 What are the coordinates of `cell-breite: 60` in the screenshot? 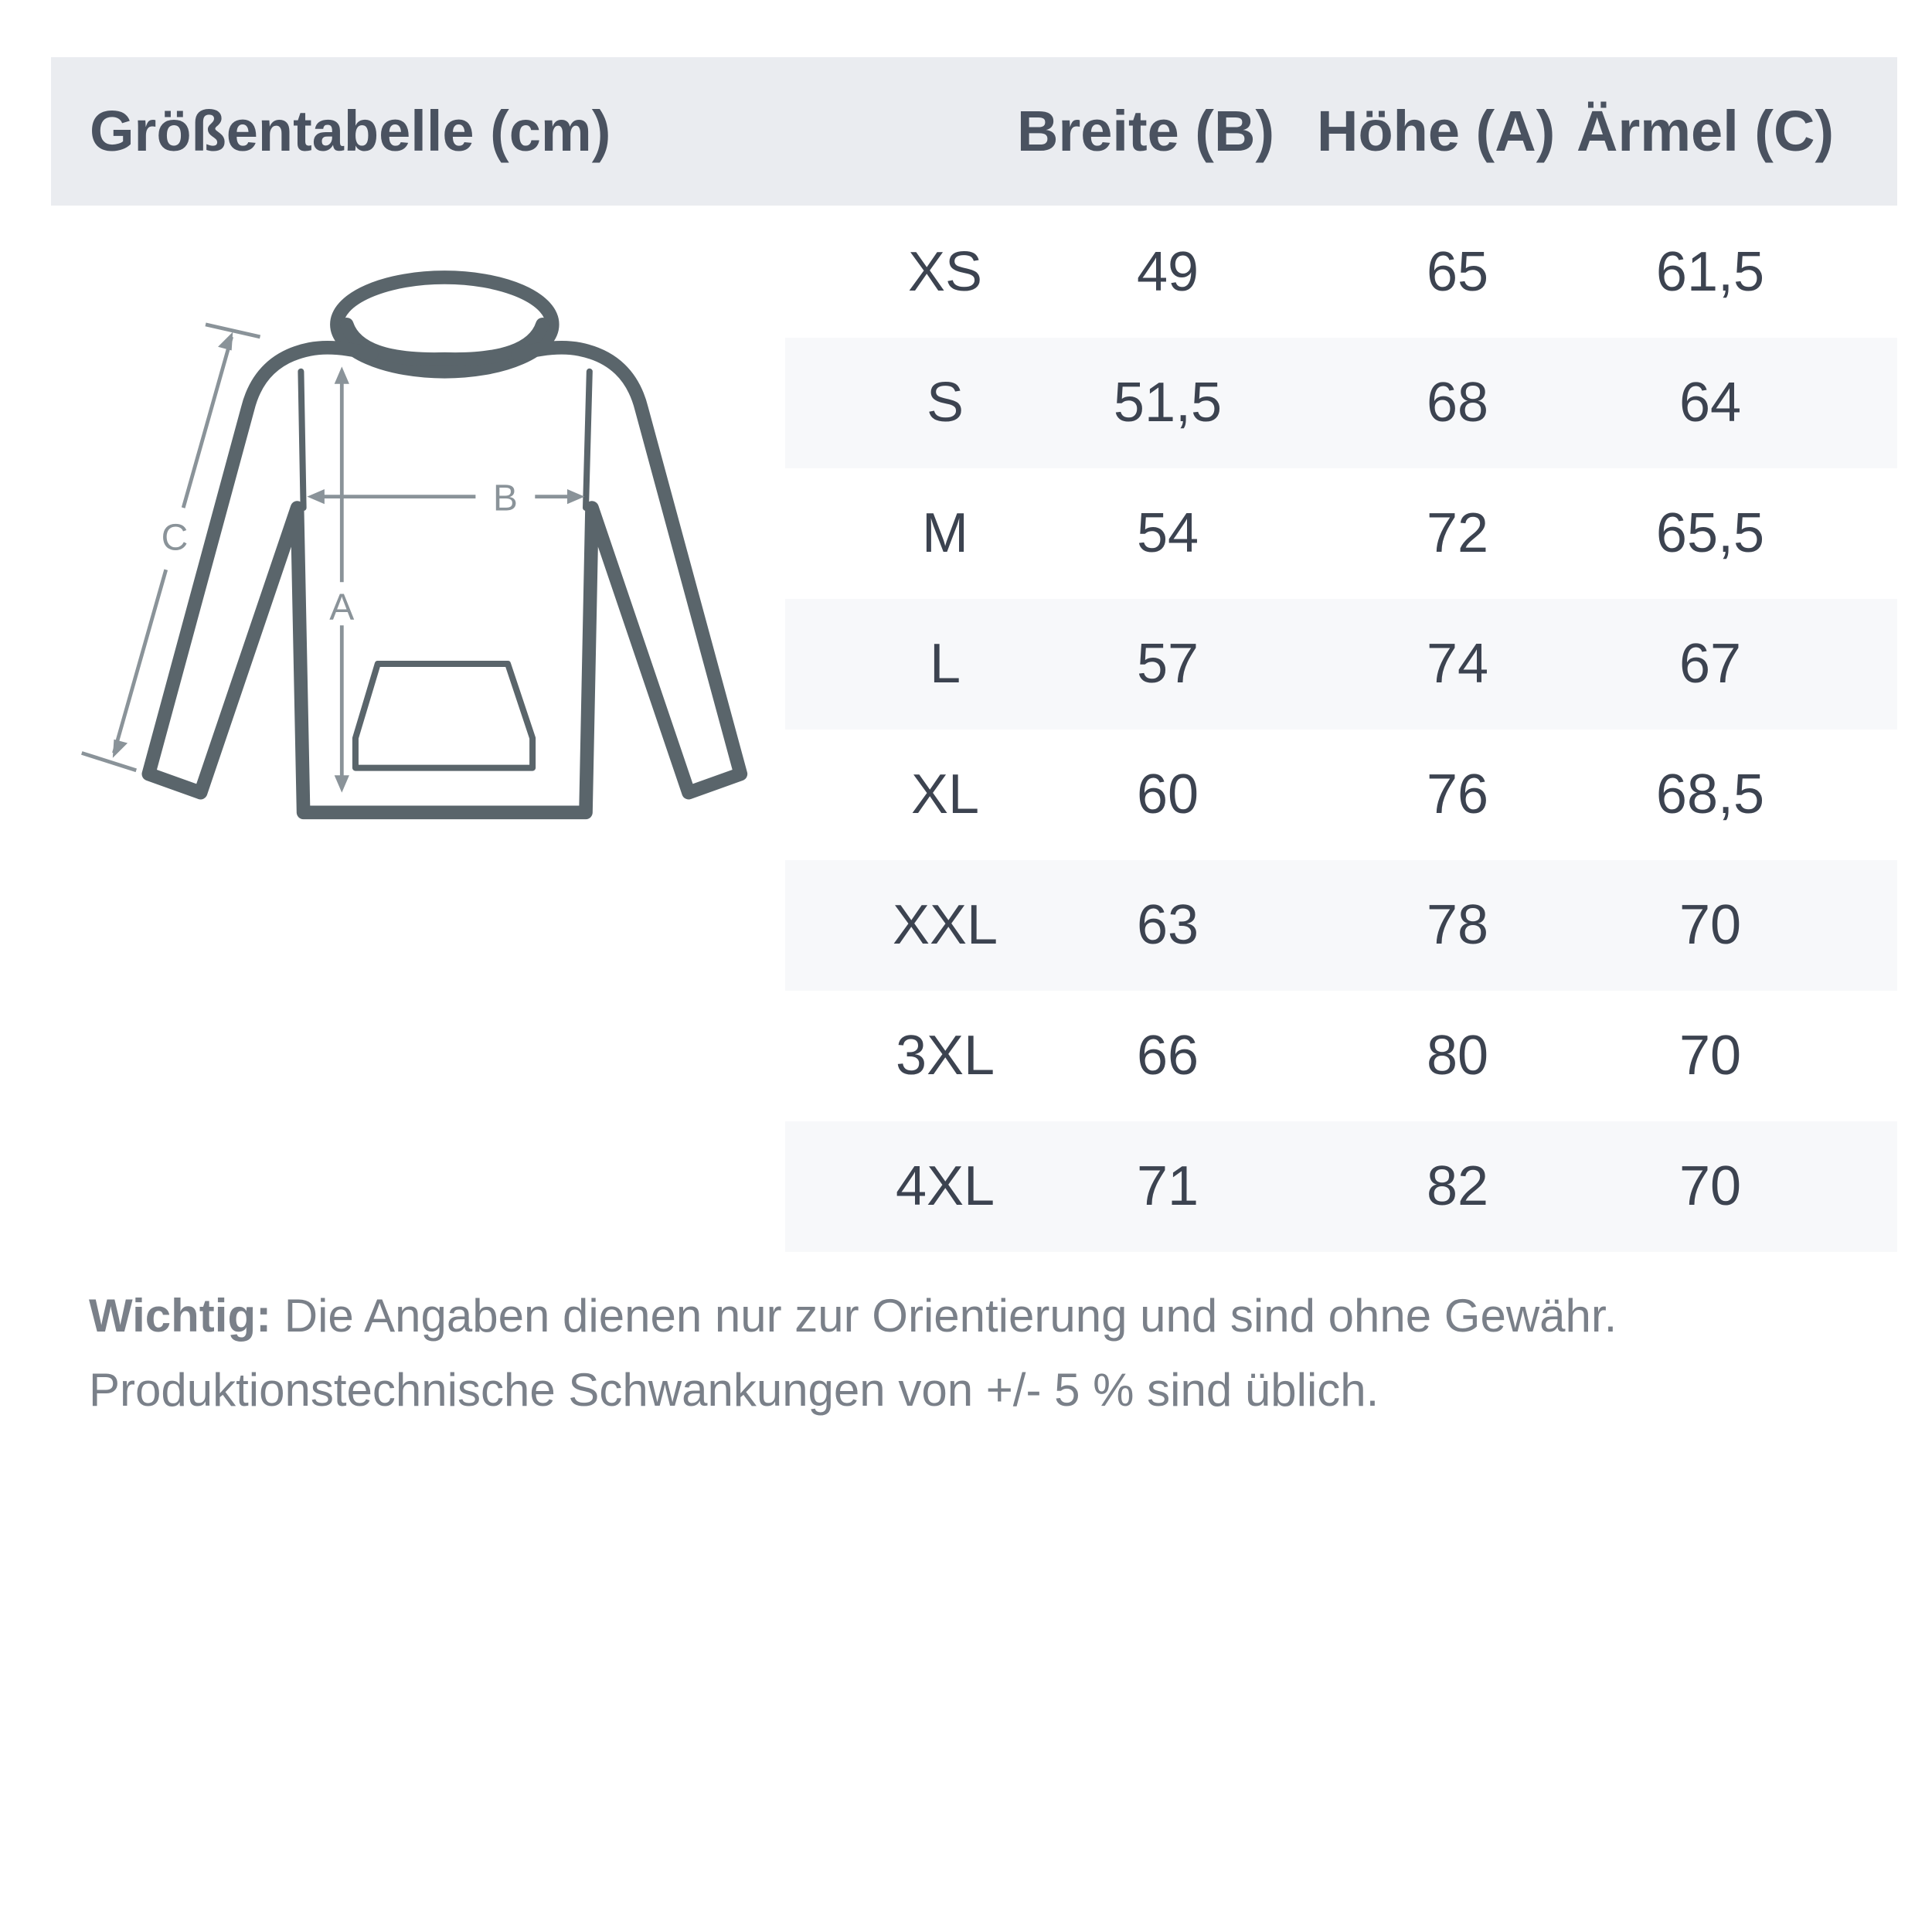 It's located at (1168, 794).